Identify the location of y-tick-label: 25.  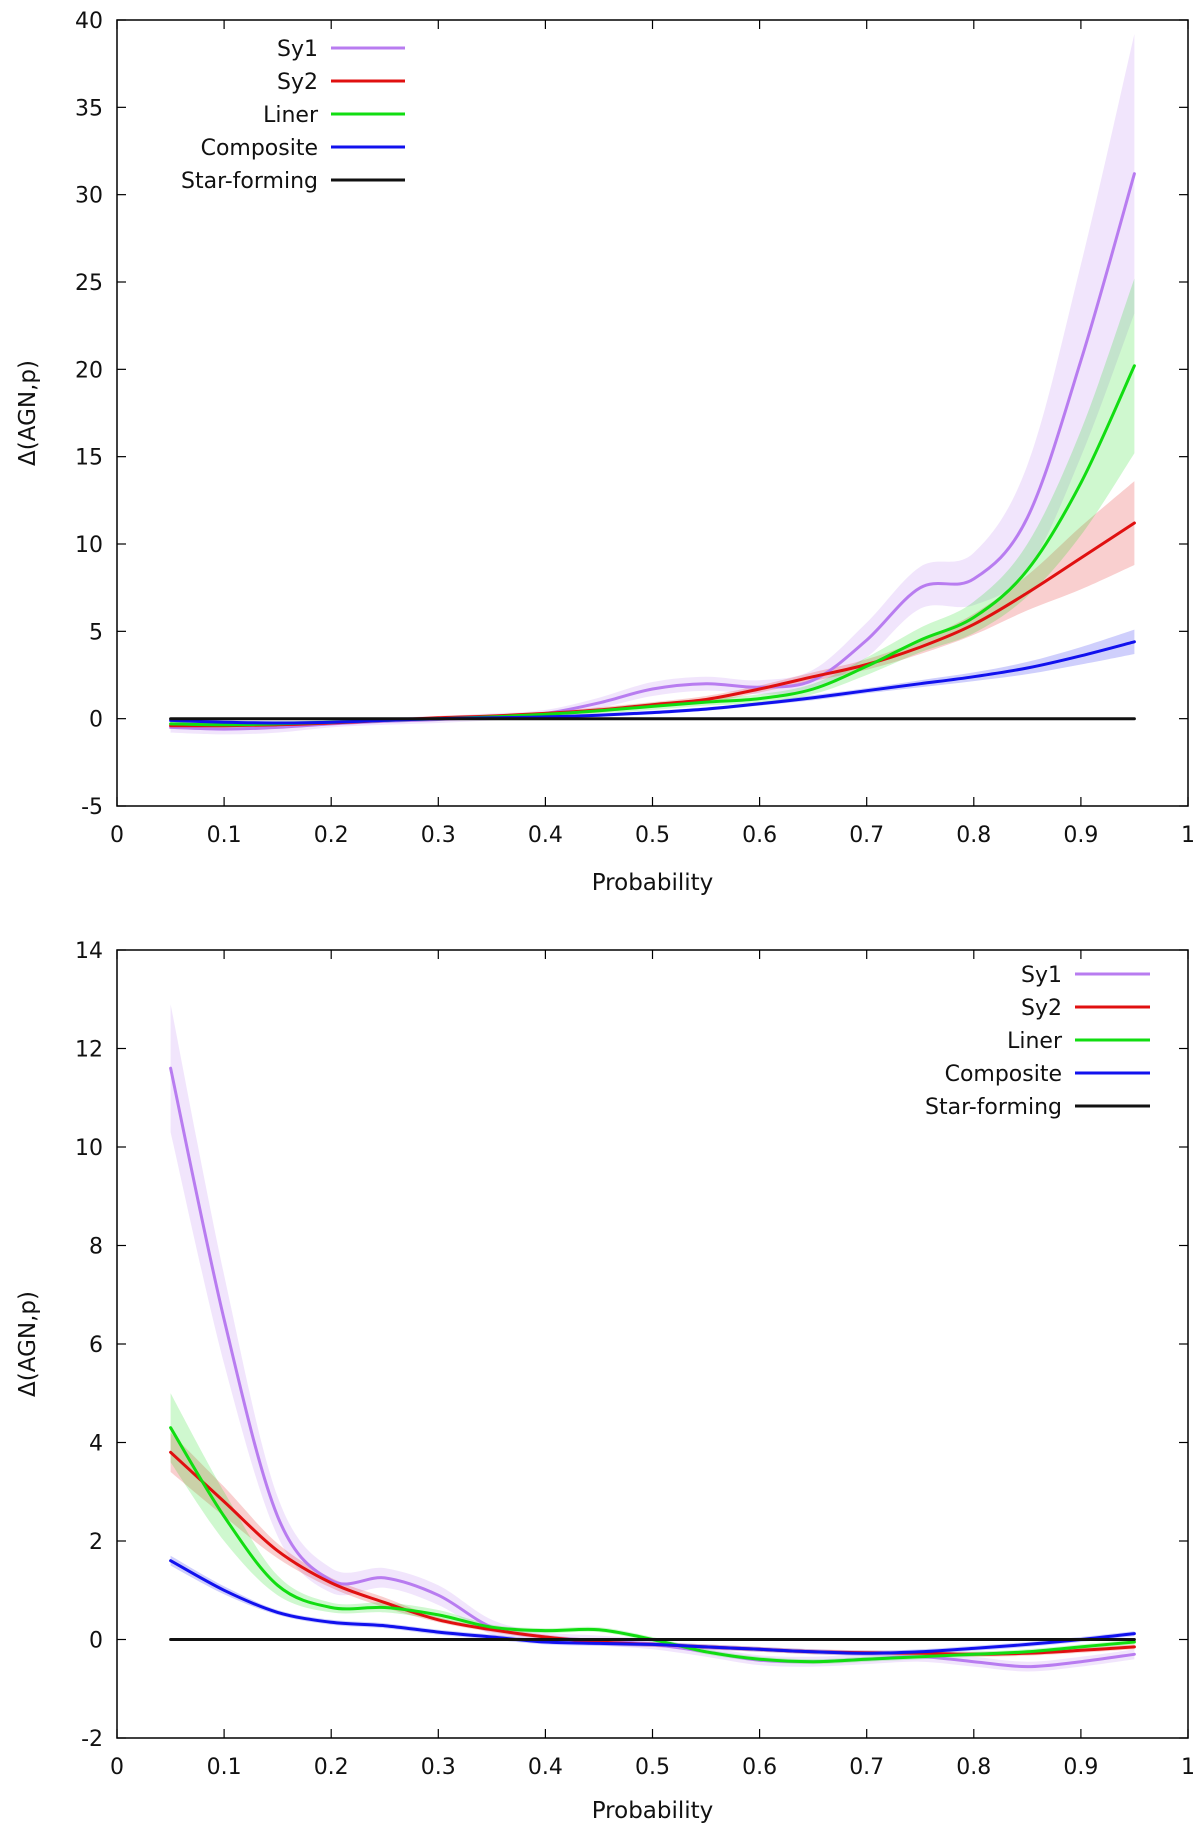
(89, 283).